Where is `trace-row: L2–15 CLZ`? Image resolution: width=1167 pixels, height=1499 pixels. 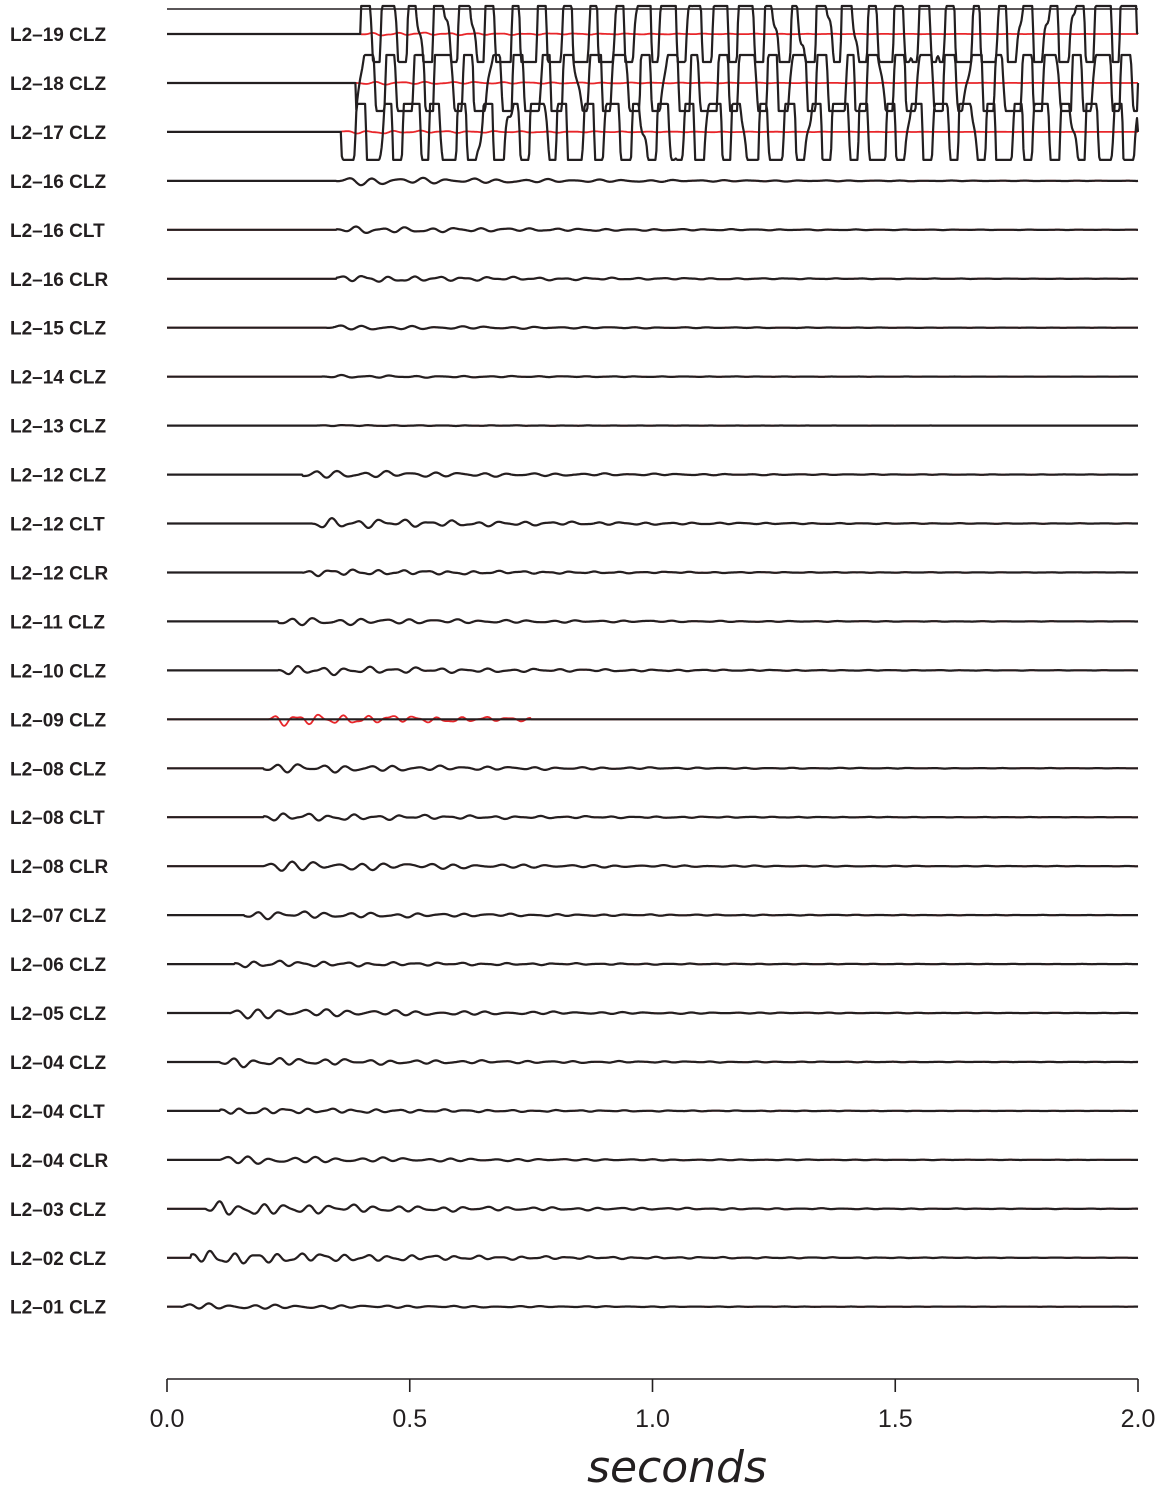 trace-row: L2–15 CLZ is located at coordinates (574, 329).